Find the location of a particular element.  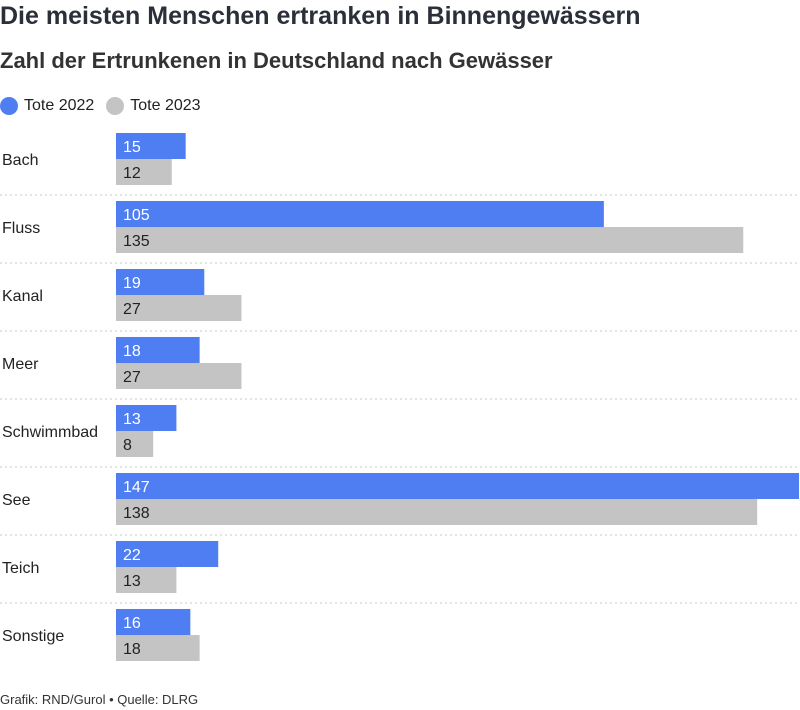

data-label-schwimmbad-tote-2023: 8 is located at coordinates (127, 445).